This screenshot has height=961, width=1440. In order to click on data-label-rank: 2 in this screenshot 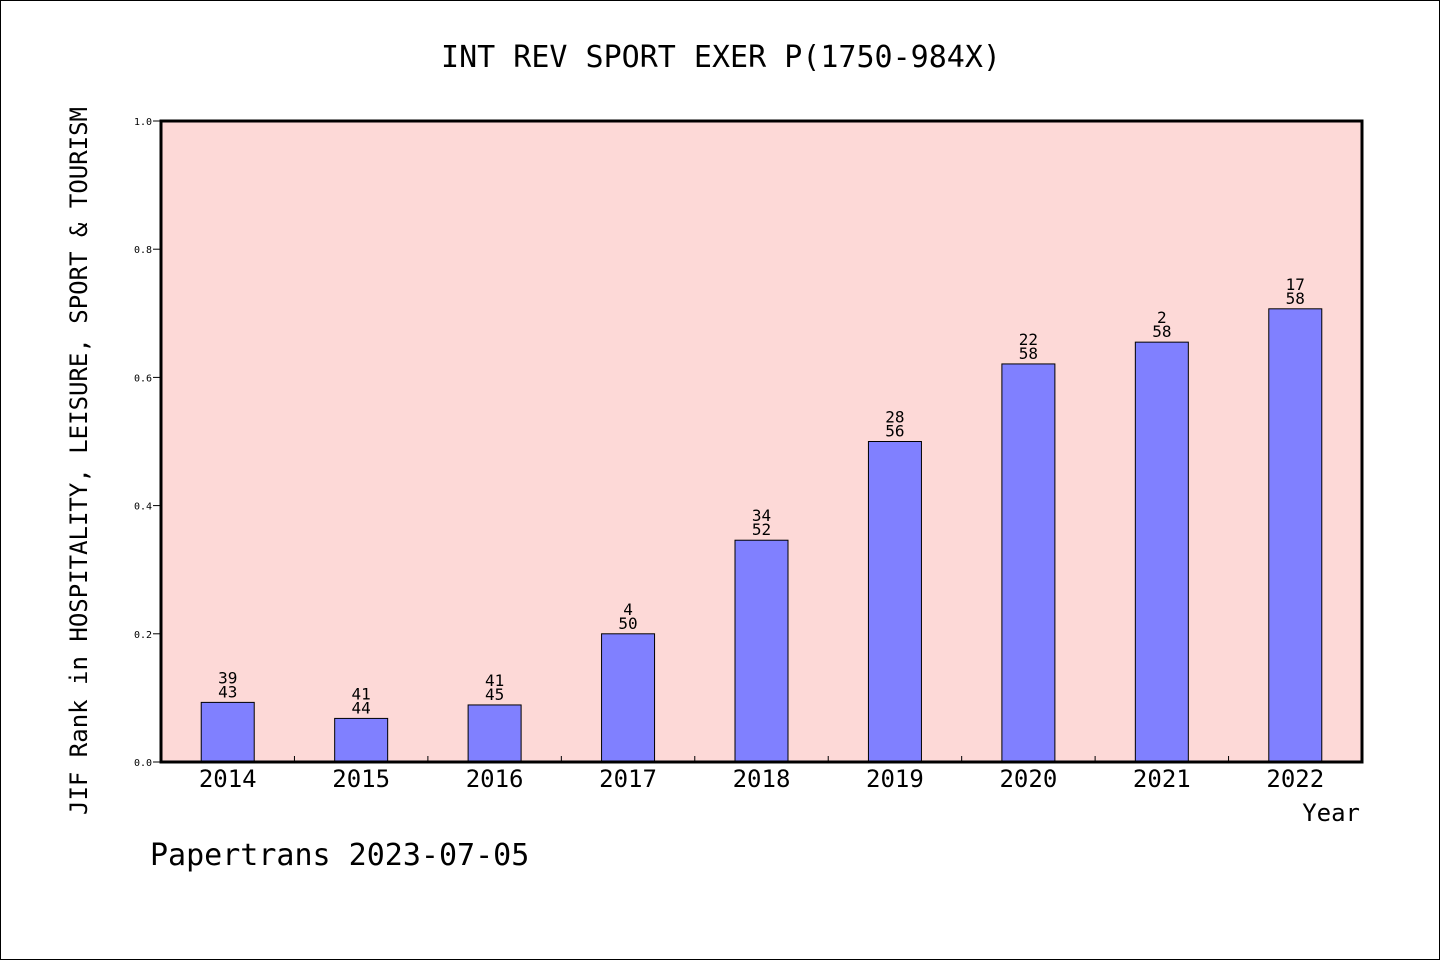, I will do `click(1162, 317)`.